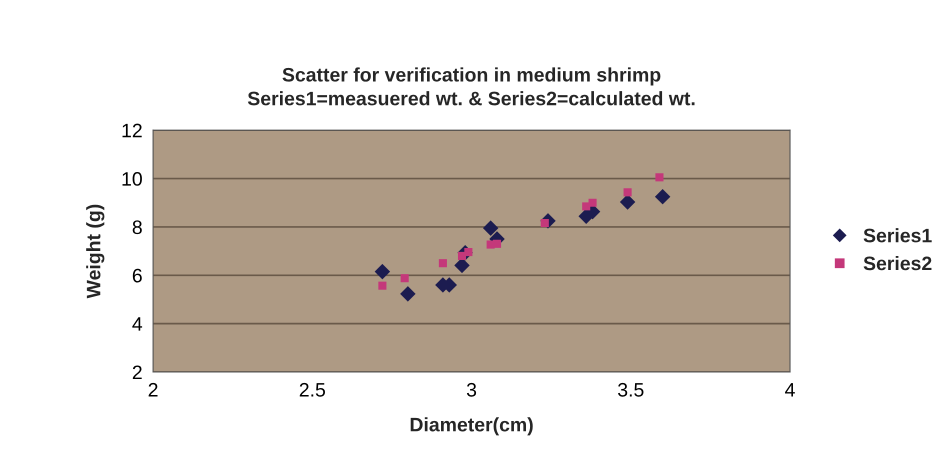 The image size is (945, 465). Describe the element at coordinates (471, 86) in the screenshot. I see `chart-title: Scatter for verification in medium shrimp Series1=measuered wt. & Series2=calculated wt.` at that location.